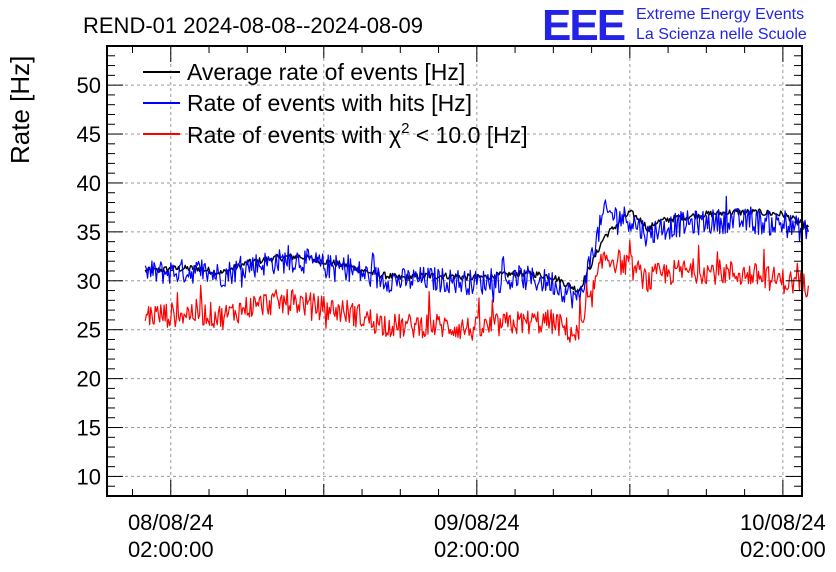 This screenshot has width=836, height=572. I want to click on y-axis-label: Rate [Hz], so click(20, 110).